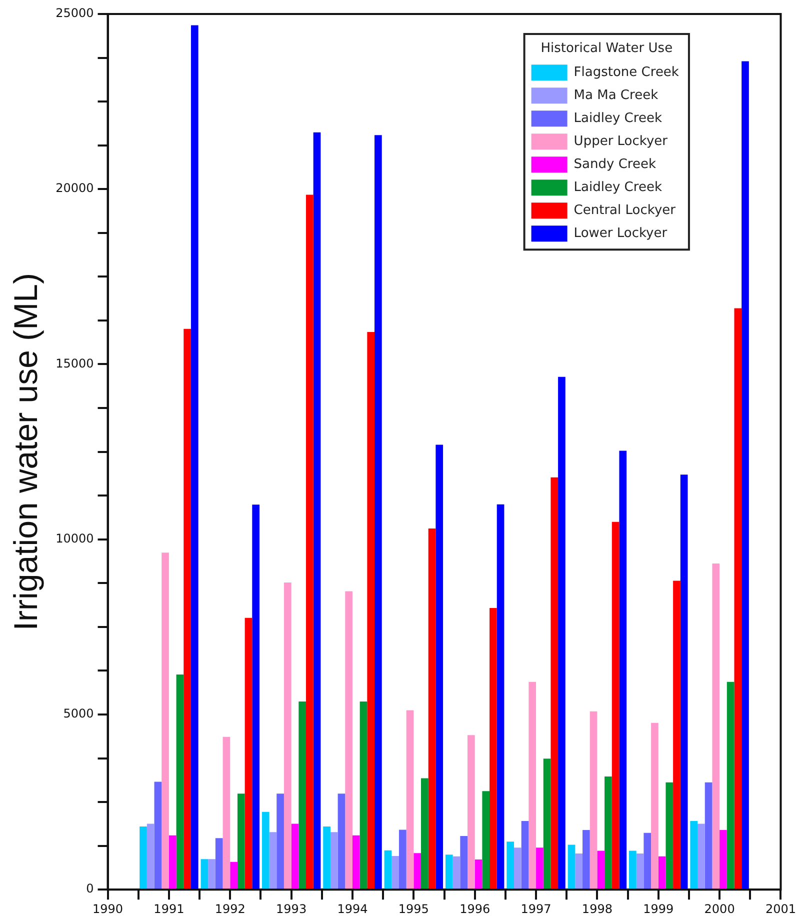 The width and height of the screenshot is (799, 924). What do you see at coordinates (25, 451) in the screenshot?
I see `y-axis-title: Irrigation water use (ML)` at bounding box center [25, 451].